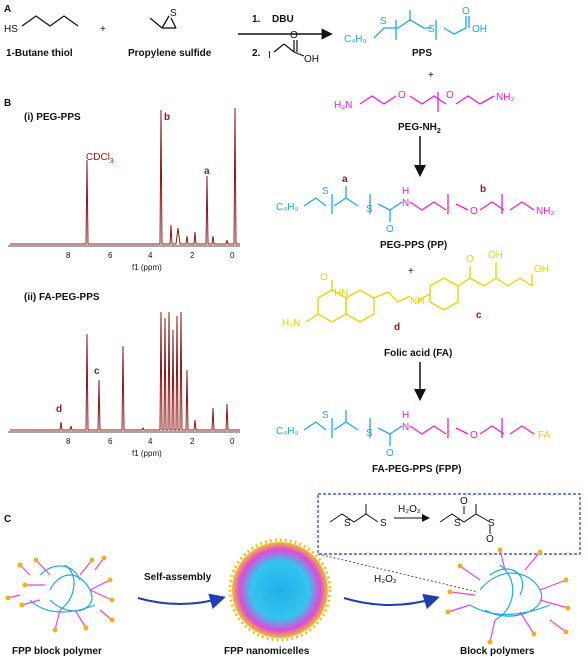 Image resolution: width=588 pixels, height=660 pixels. I want to click on pp-h: H, so click(405, 191).